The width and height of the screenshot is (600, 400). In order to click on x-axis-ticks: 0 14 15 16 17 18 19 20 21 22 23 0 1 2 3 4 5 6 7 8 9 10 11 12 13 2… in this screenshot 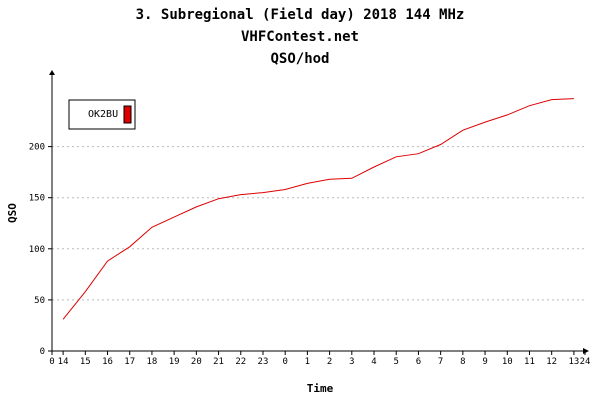, I will do `click(319, 359)`.